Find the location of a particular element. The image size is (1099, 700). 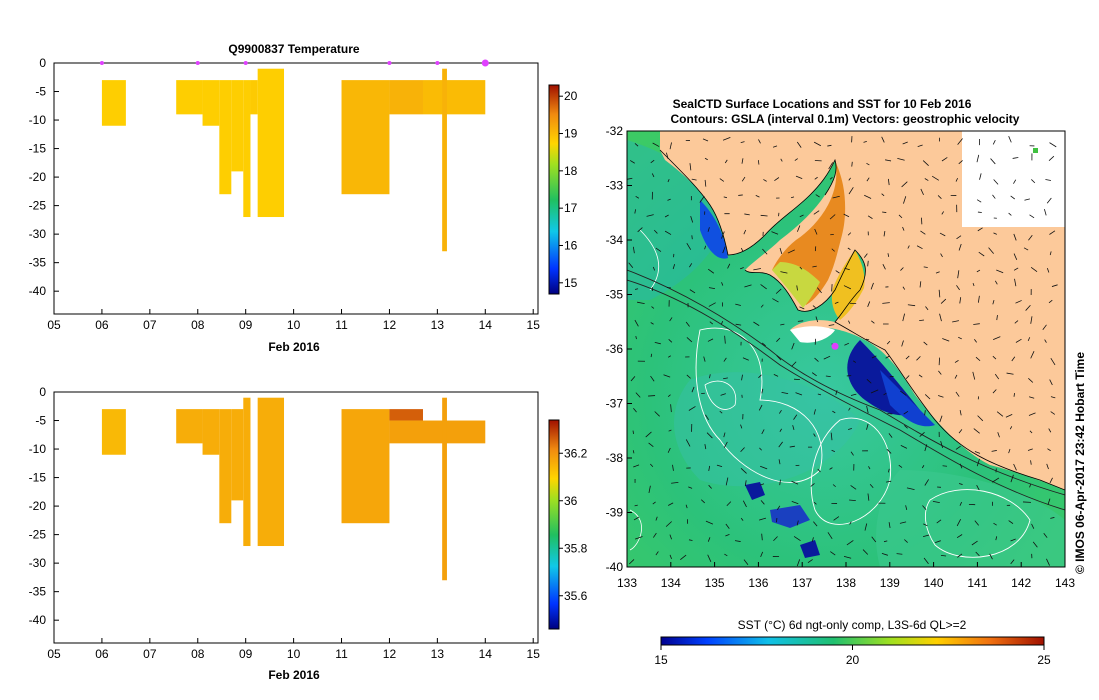

cool-shelf-region is located at coordinates (678, 220).